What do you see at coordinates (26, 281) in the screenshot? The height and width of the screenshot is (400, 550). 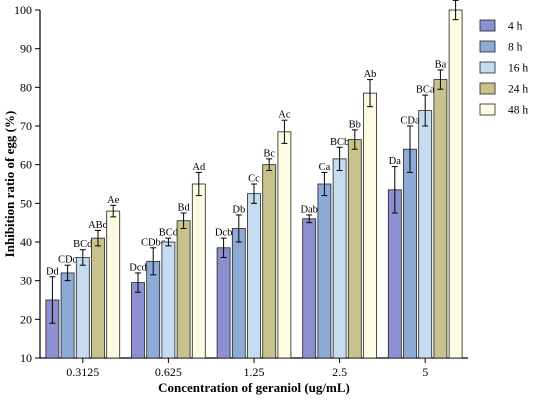 I see `y-tick-label: 30` at bounding box center [26, 281].